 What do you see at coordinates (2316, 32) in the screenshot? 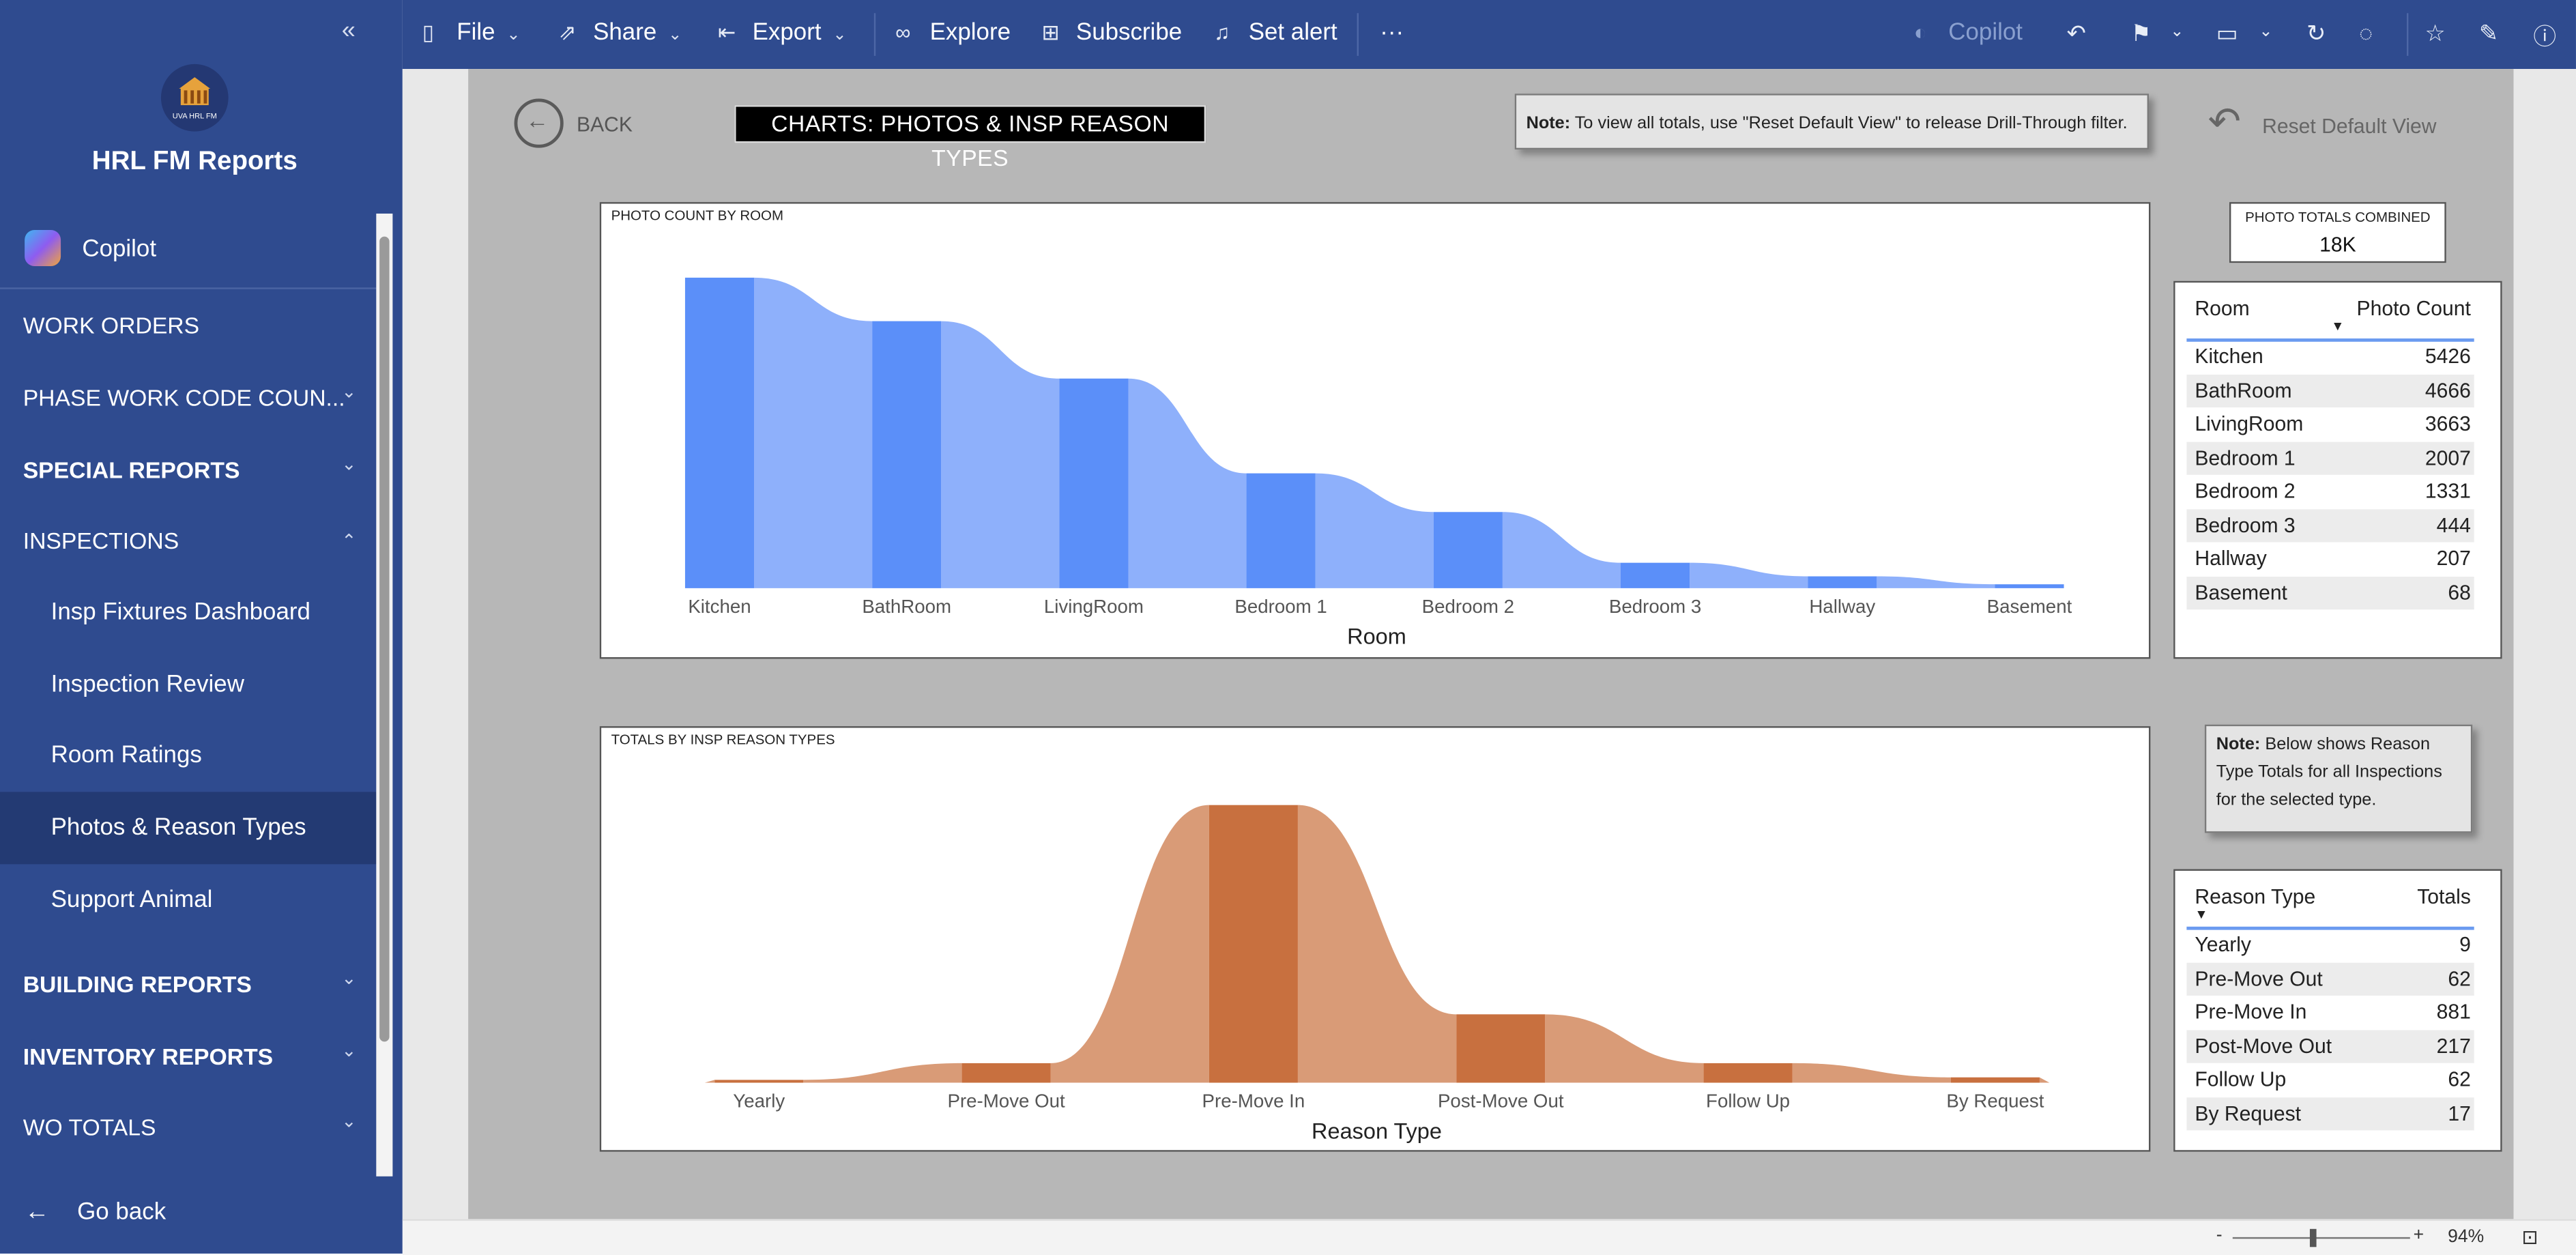
I see `refresh-icon: ↻` at bounding box center [2316, 32].